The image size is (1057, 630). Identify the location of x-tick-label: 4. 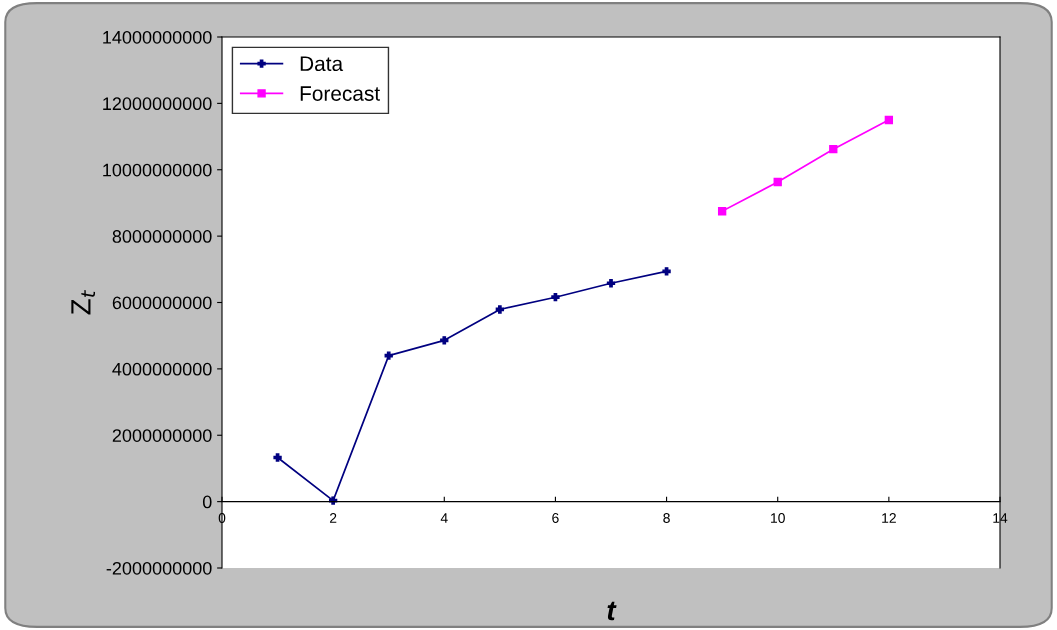
(444, 518).